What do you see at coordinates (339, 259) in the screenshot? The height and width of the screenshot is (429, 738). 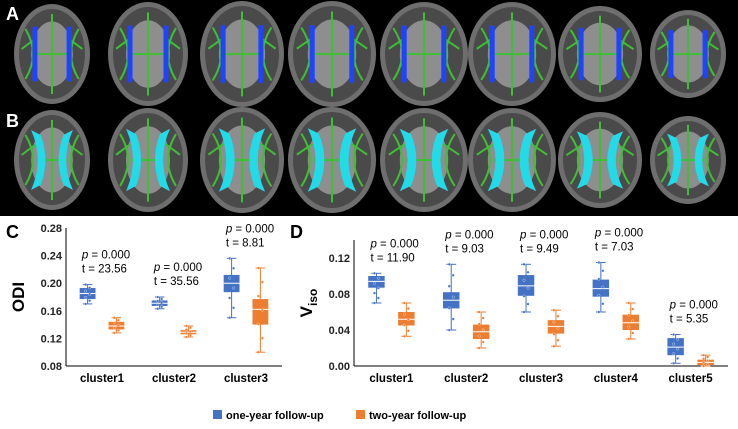 I see `viso-ytick-label: 0.12` at bounding box center [339, 259].